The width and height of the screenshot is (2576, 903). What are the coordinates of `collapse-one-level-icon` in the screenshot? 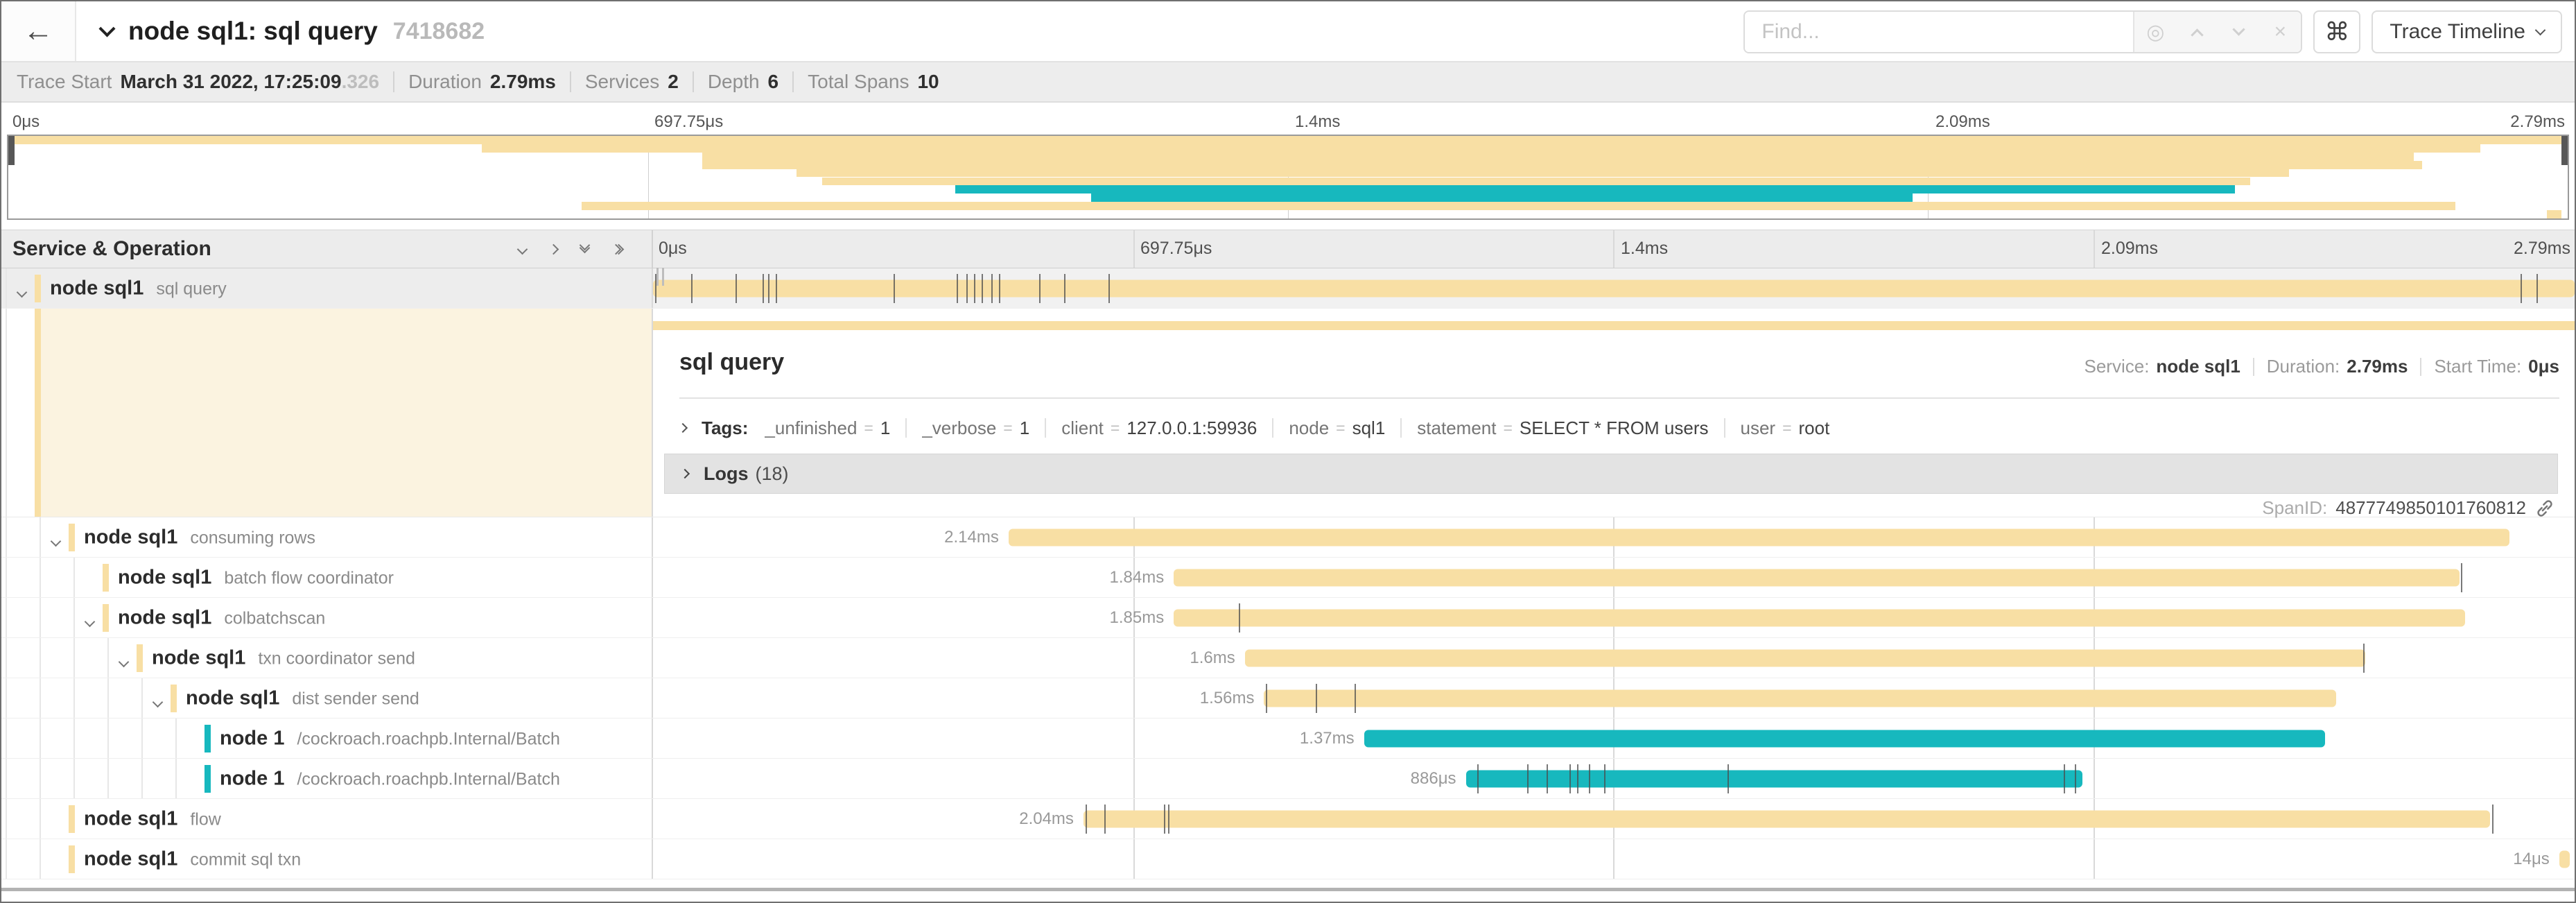 It's located at (553, 249).